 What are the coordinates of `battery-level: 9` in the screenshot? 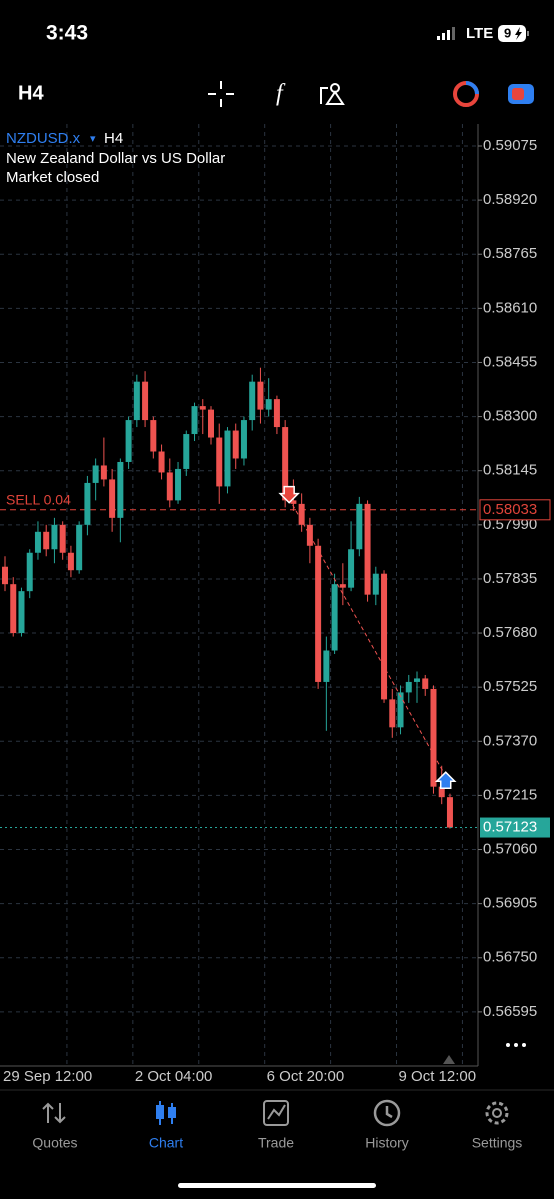 It's located at (507, 32).